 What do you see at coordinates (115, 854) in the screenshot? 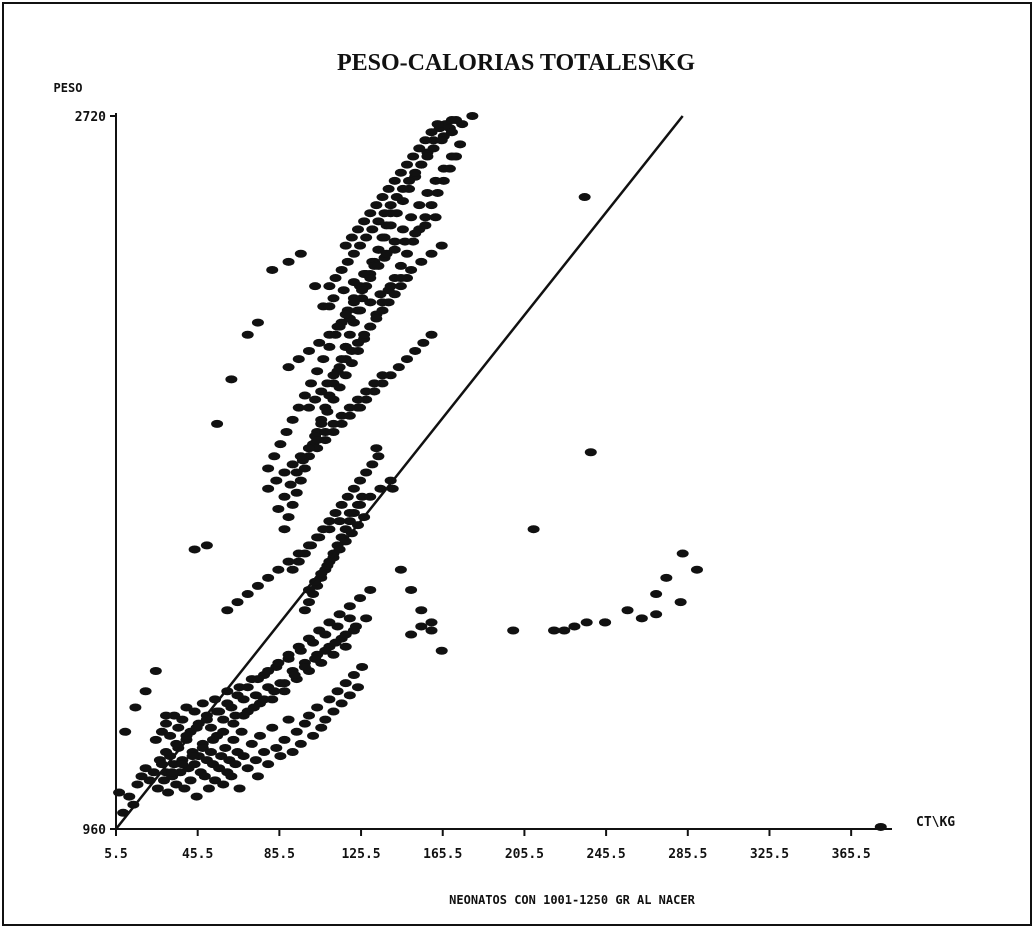
I see `x-tick-label: 5.5` at bounding box center [115, 854].